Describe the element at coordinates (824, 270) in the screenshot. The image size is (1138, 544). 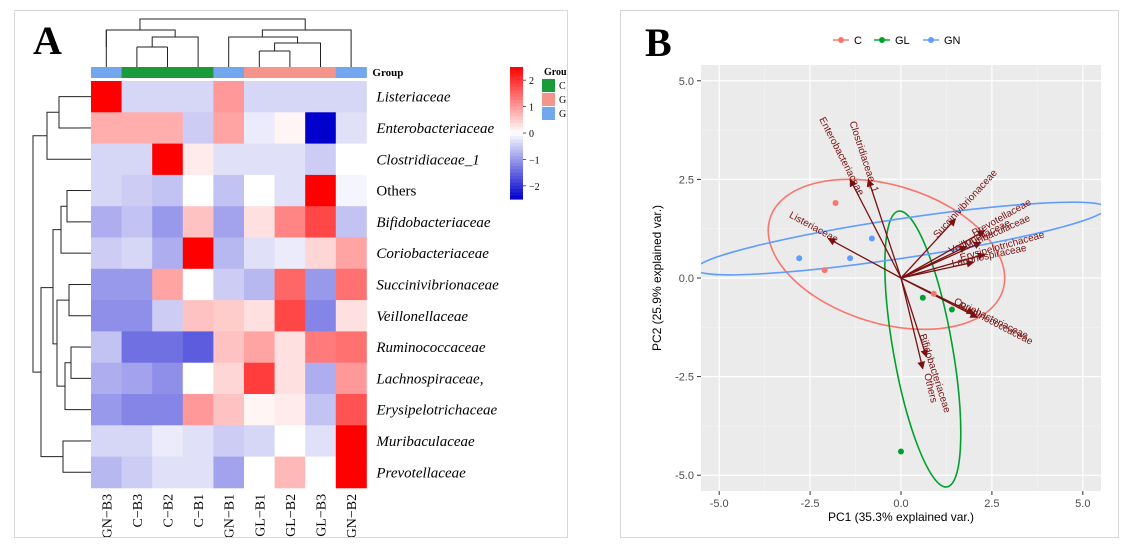
I see `point-c` at that location.